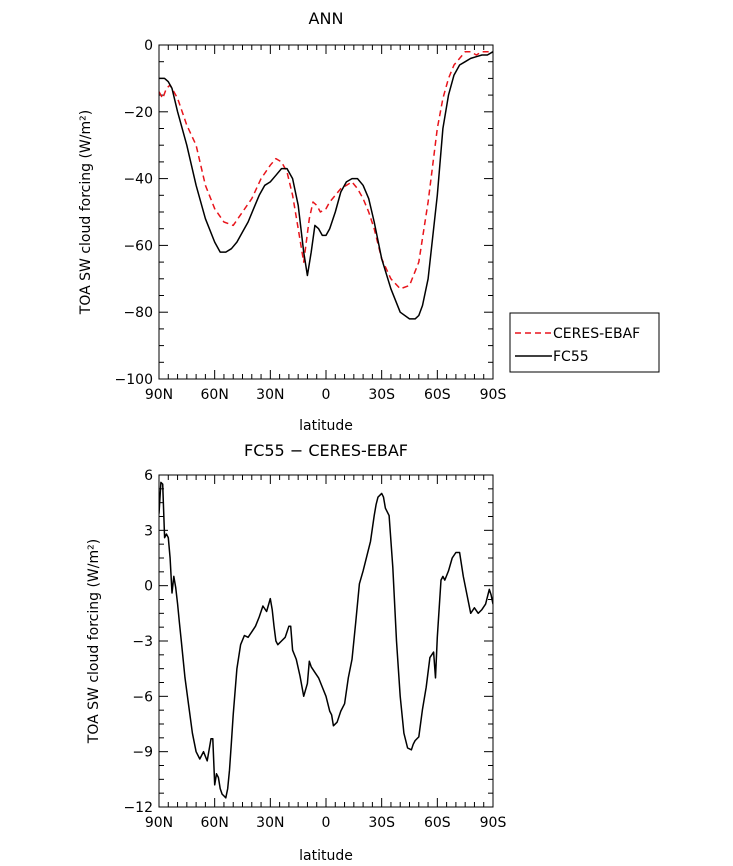 The image size is (733, 866). I want to click on panel1-series, so click(326, 185).